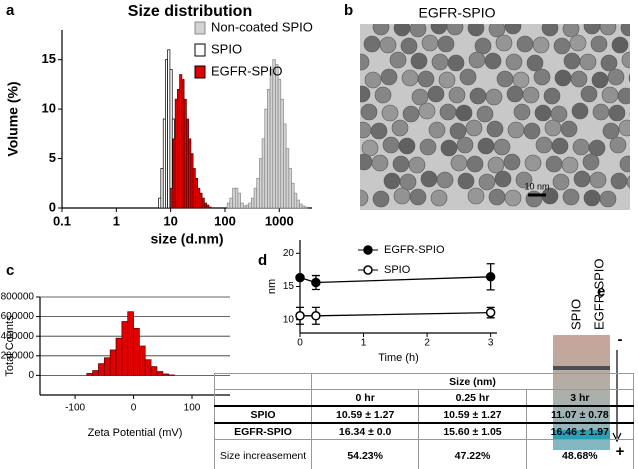 The width and height of the screenshot is (638, 469). I want to click on y-axis-label: nm, so click(272, 286).